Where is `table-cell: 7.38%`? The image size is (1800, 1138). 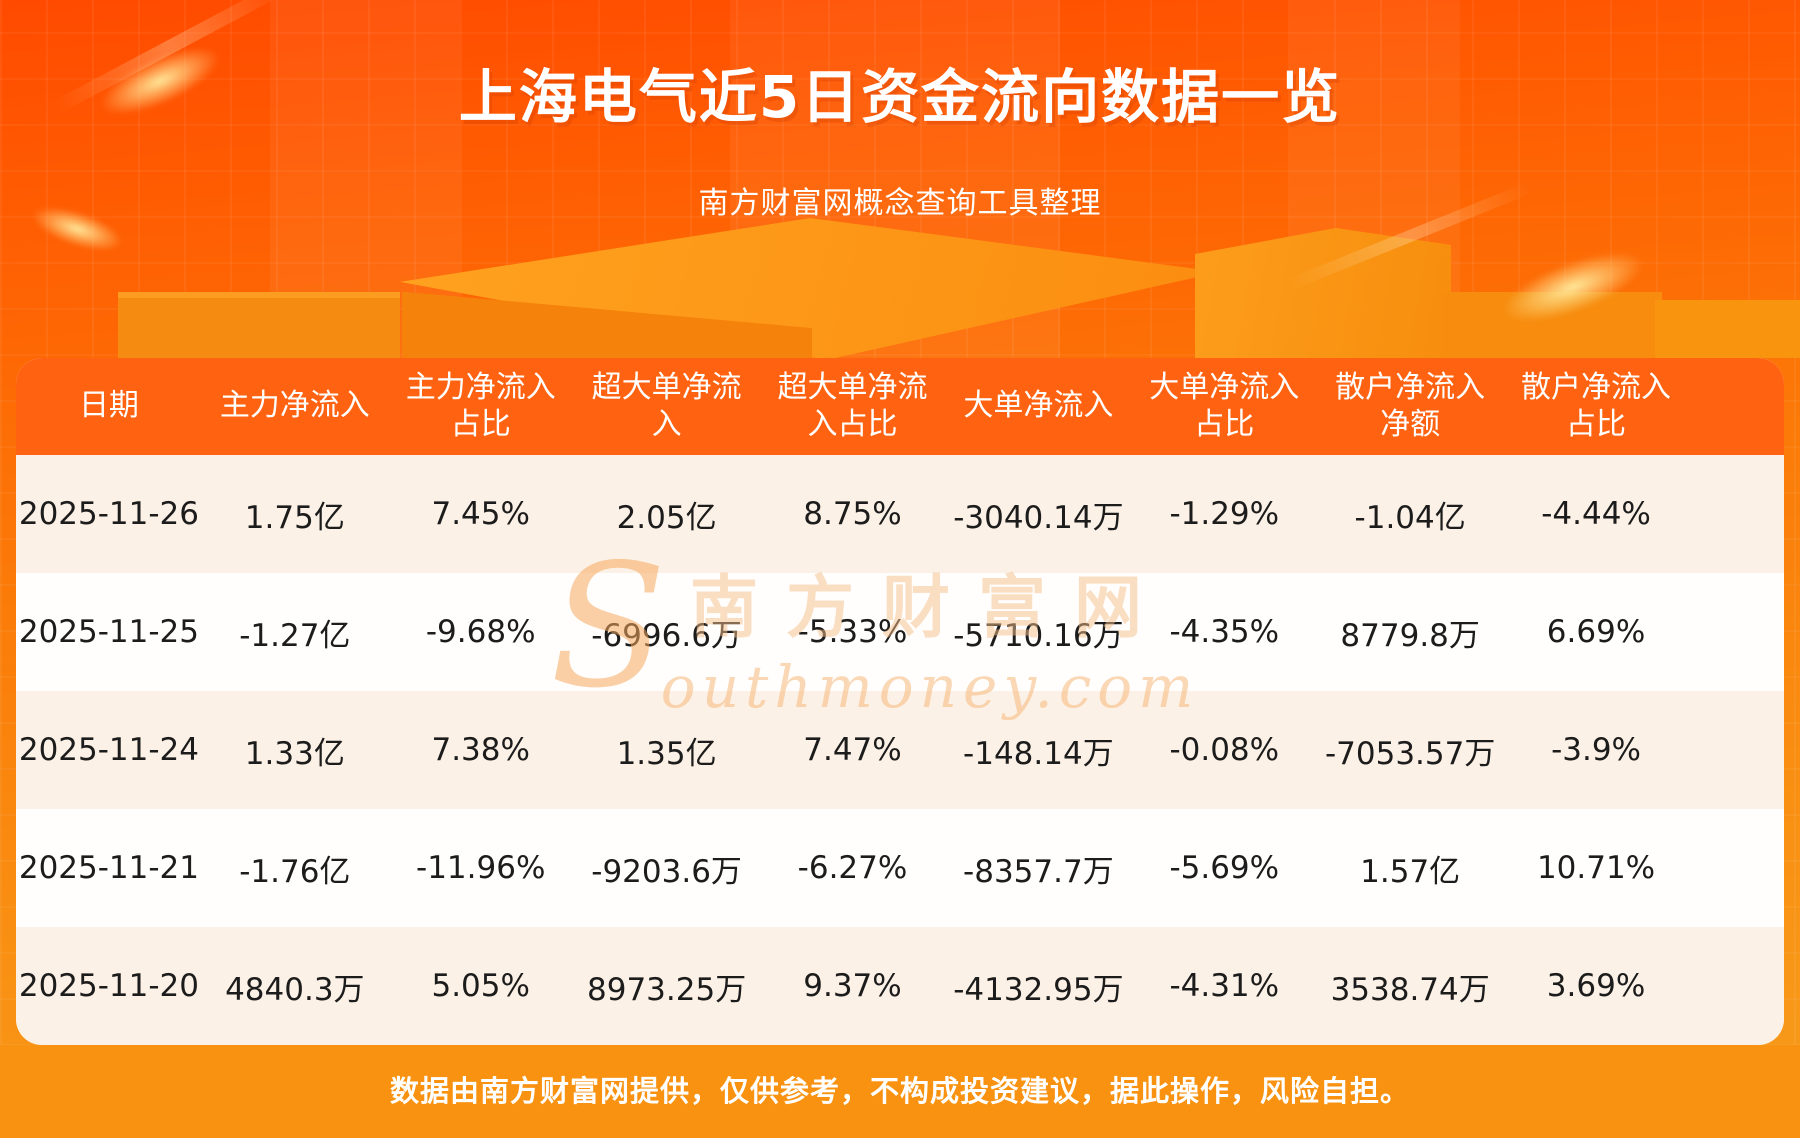 table-cell: 7.38% is located at coordinates (480, 750).